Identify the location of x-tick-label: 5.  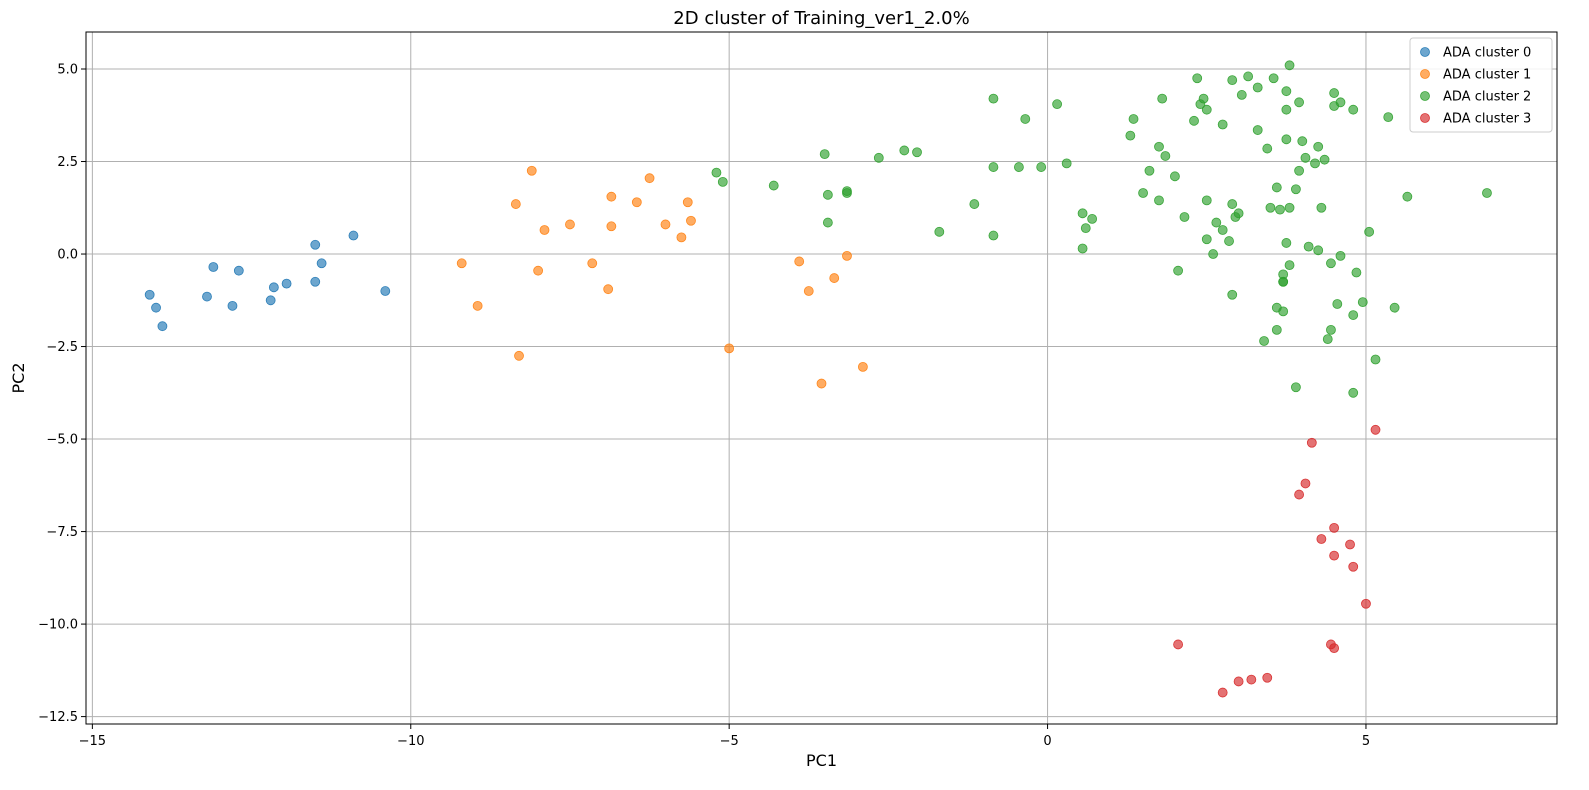
(1366, 741).